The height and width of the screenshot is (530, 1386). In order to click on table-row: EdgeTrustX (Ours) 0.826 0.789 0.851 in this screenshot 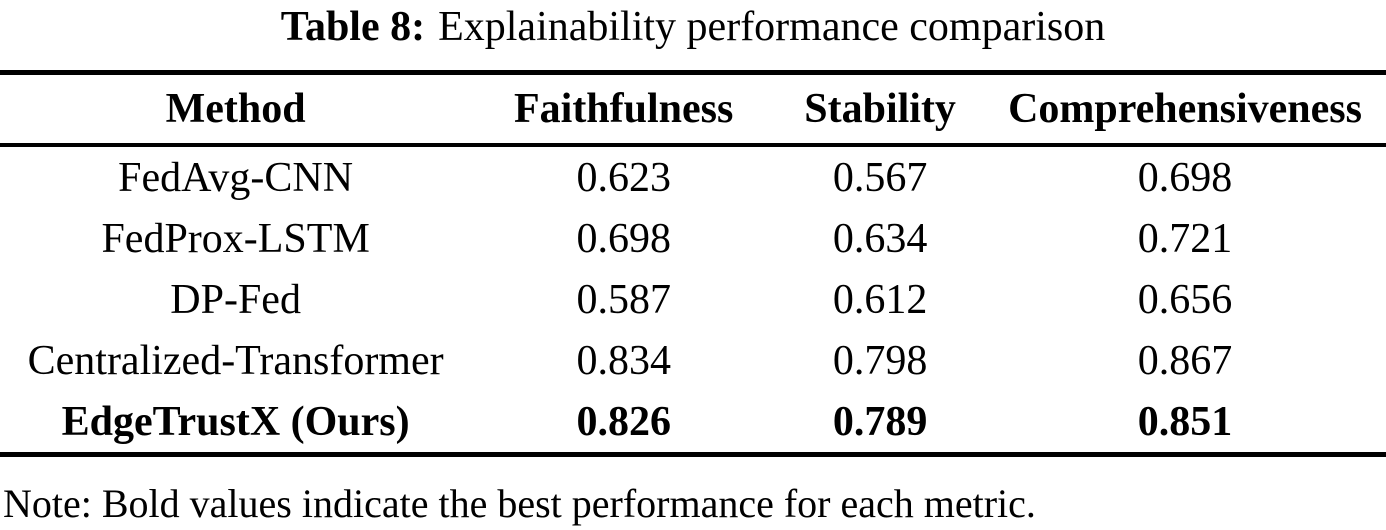, I will do `click(693, 423)`.